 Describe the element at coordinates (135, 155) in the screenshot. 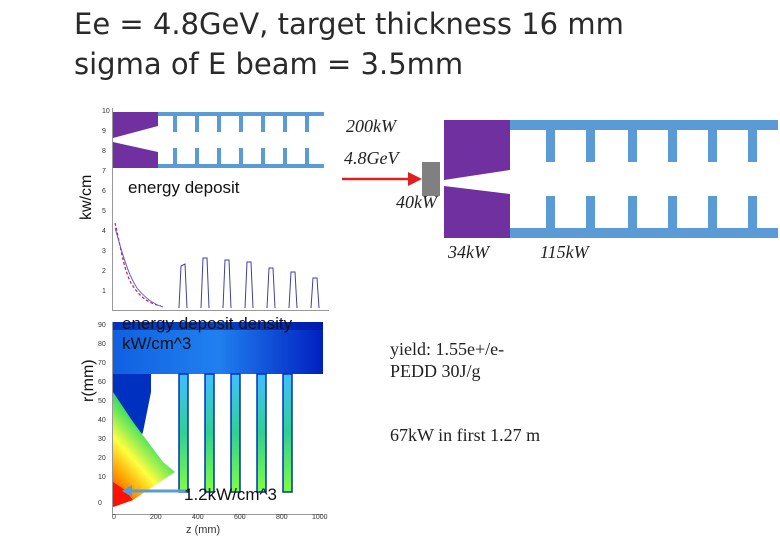

I see `top-absorber-lower` at that location.